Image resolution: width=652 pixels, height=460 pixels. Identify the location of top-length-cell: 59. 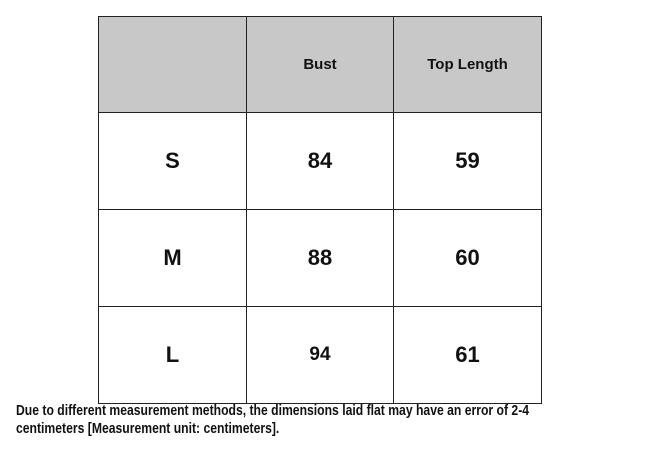
(467, 161).